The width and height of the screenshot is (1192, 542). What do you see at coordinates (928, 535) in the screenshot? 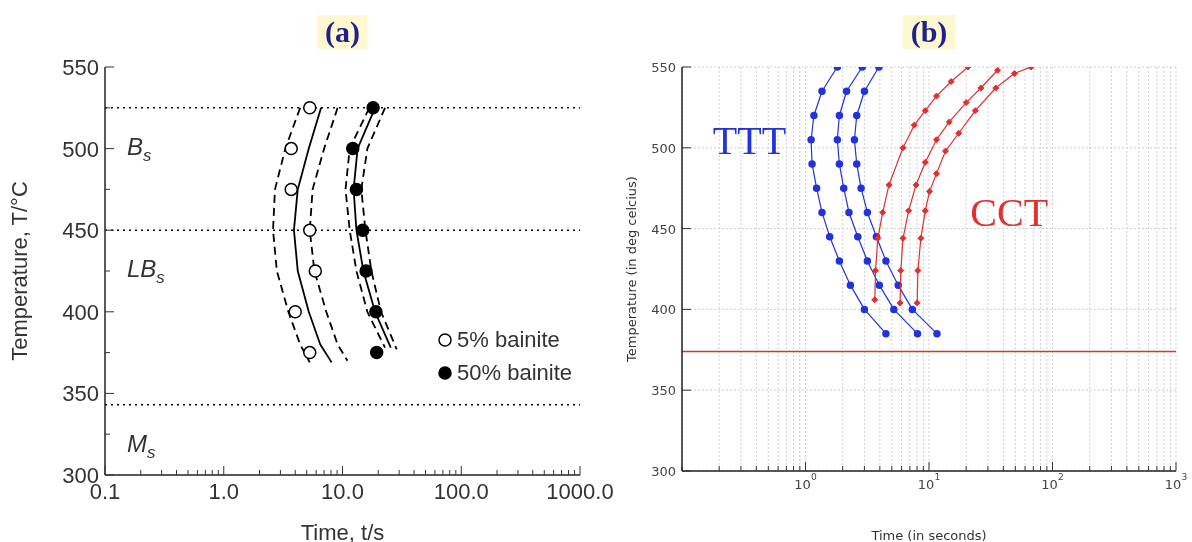
I see `x-axis-title: Time (in seconds)` at bounding box center [928, 535].